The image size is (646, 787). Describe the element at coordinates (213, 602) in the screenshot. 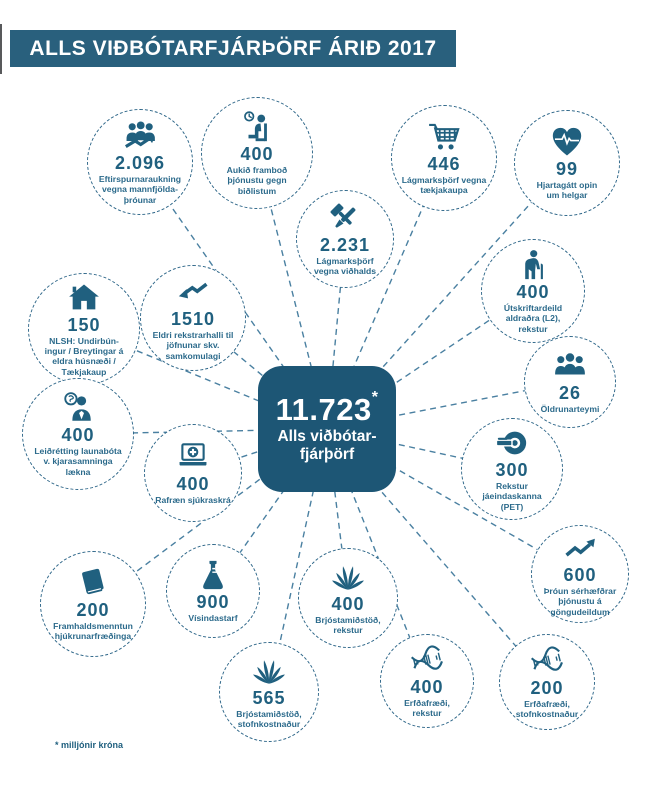

I see `node-value: 900` at that location.